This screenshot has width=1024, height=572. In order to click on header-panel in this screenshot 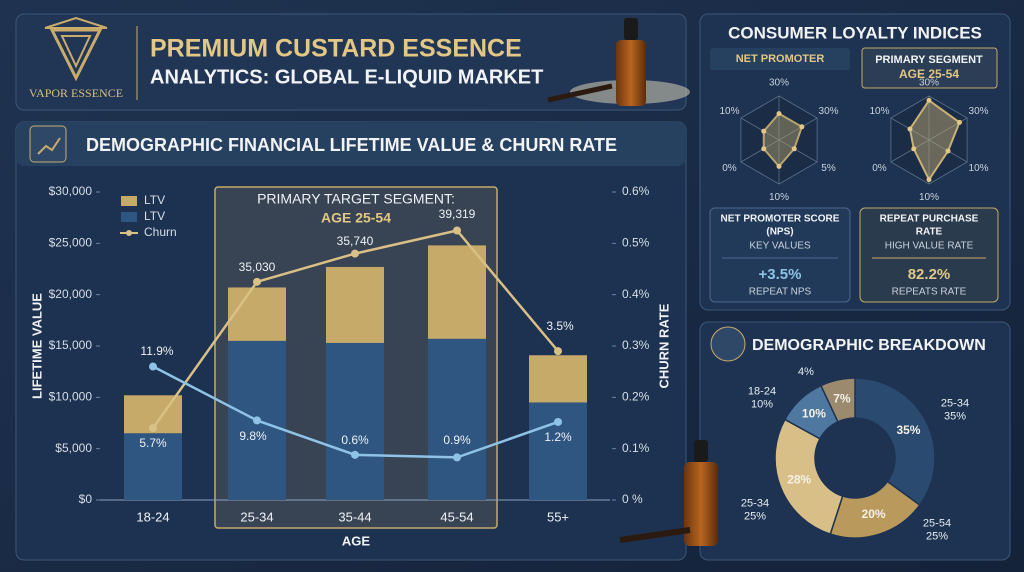, I will do `click(351, 62)`.